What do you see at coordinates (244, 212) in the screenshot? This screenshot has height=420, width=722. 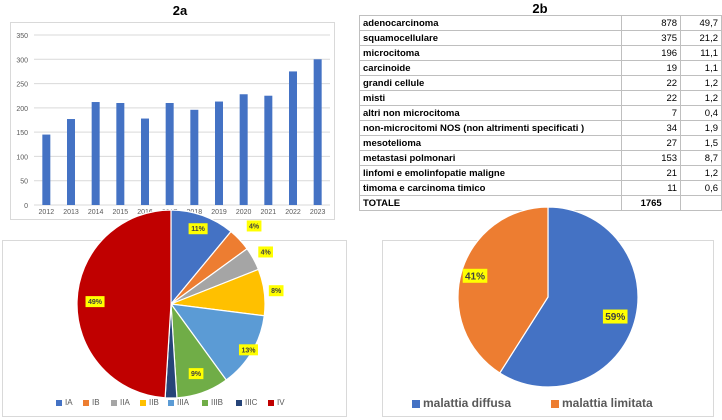 I see `x-tick-label: 2020` at bounding box center [244, 212].